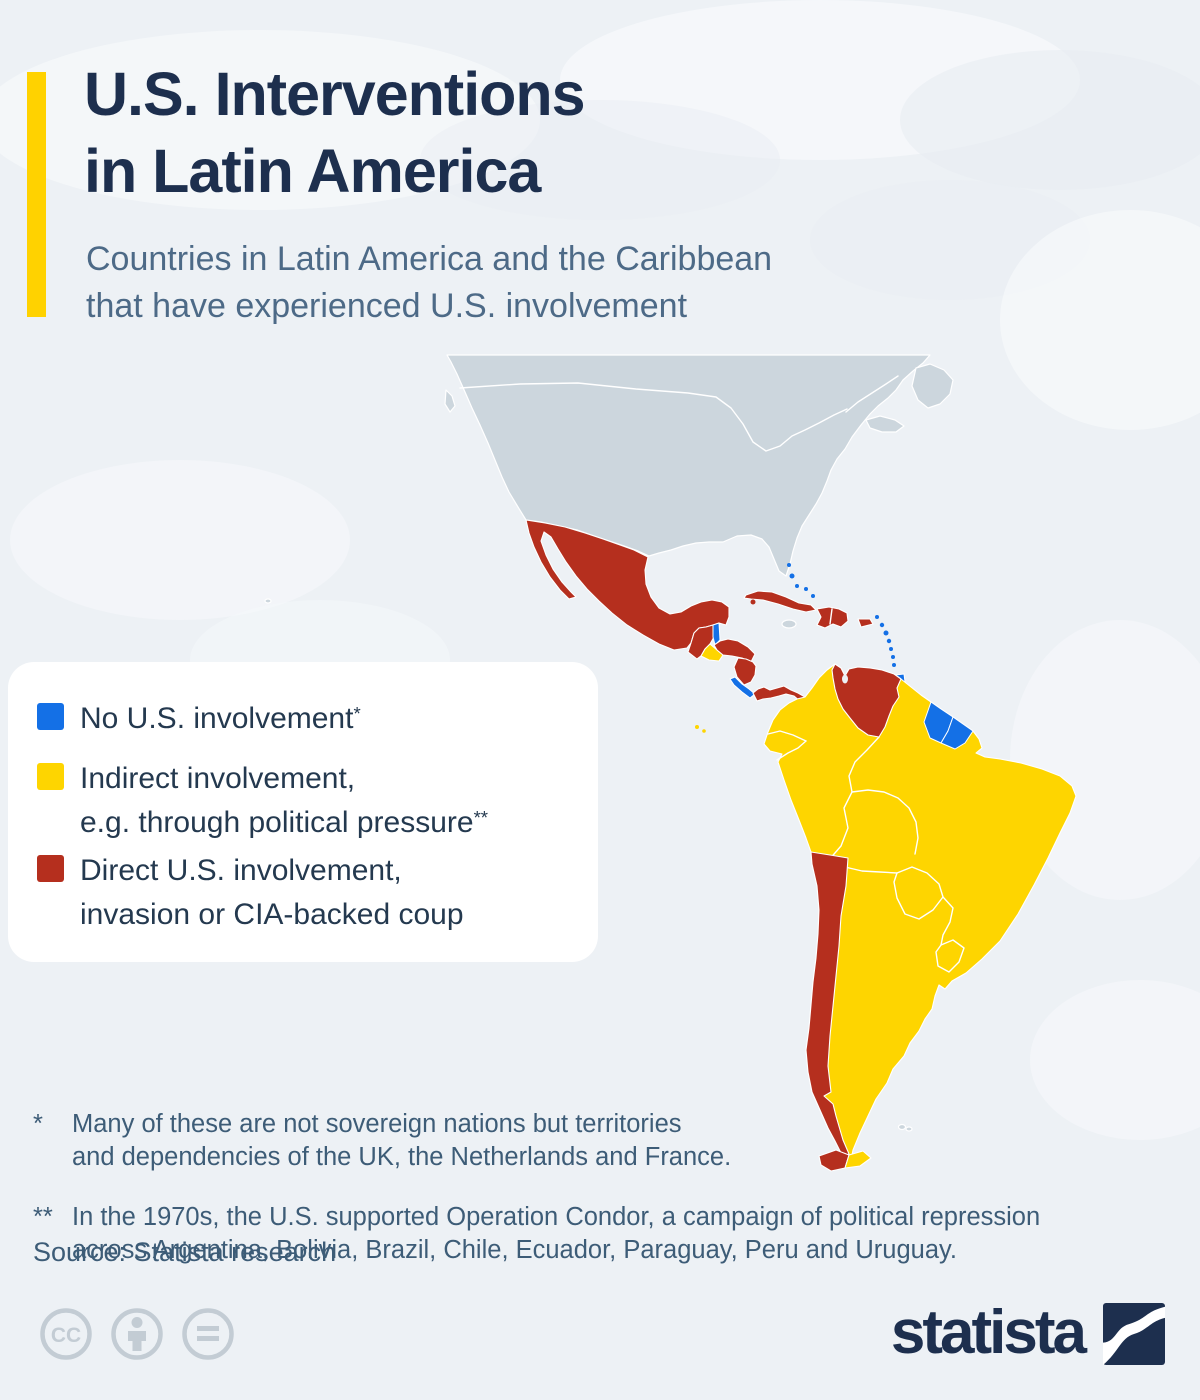  What do you see at coordinates (208, 1334) in the screenshot?
I see `nd-icon` at bounding box center [208, 1334].